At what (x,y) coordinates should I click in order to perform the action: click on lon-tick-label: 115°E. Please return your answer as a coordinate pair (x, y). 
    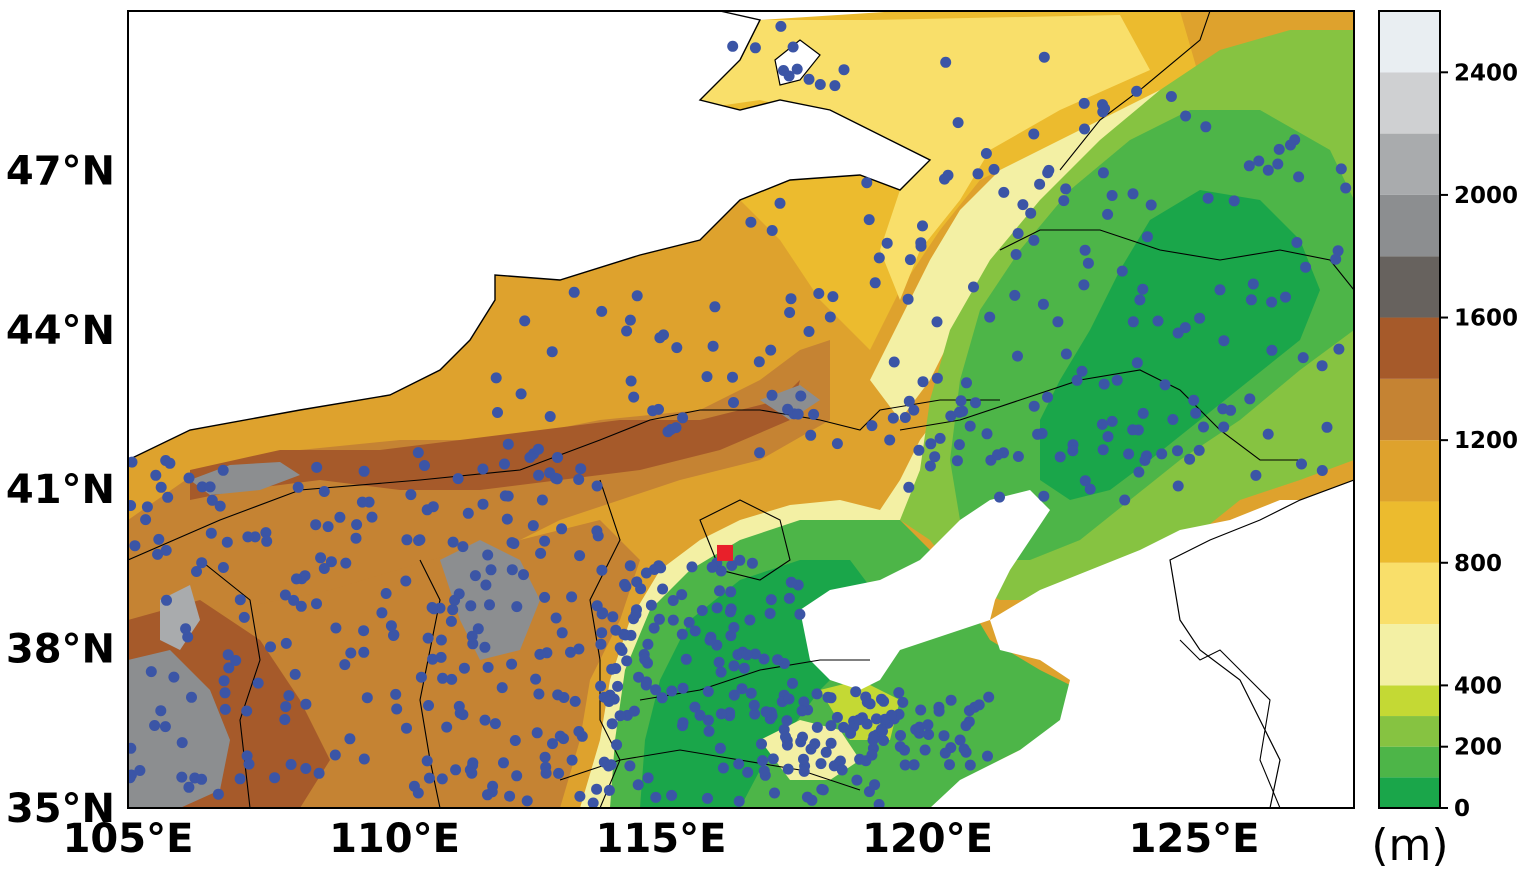
    Looking at the image, I should click on (661, 839).